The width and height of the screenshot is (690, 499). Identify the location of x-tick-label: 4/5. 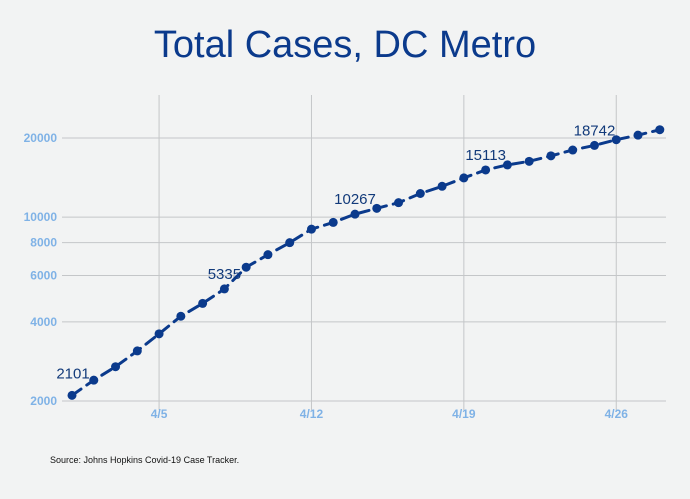
(159, 414).